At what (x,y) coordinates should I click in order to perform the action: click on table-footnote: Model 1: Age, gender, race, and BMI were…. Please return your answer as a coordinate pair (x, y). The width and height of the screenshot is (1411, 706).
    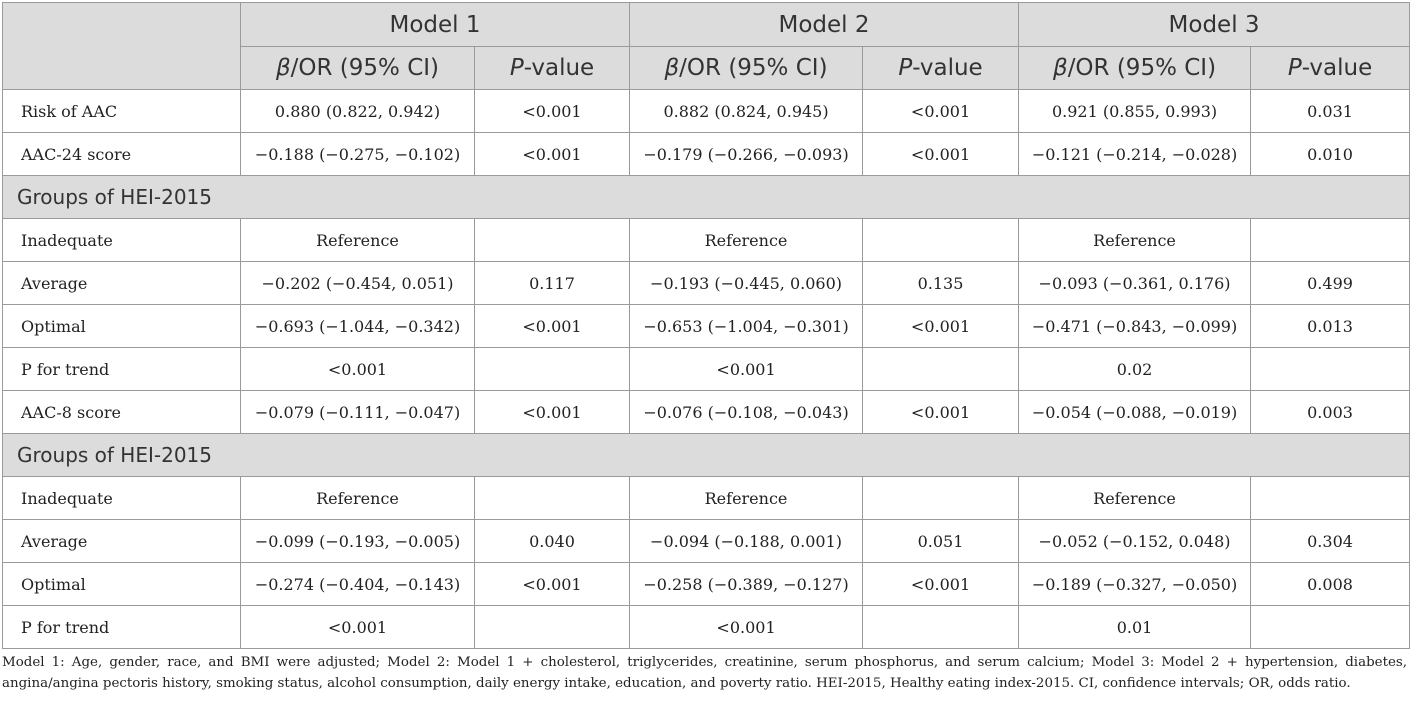
    Looking at the image, I should click on (704, 673).